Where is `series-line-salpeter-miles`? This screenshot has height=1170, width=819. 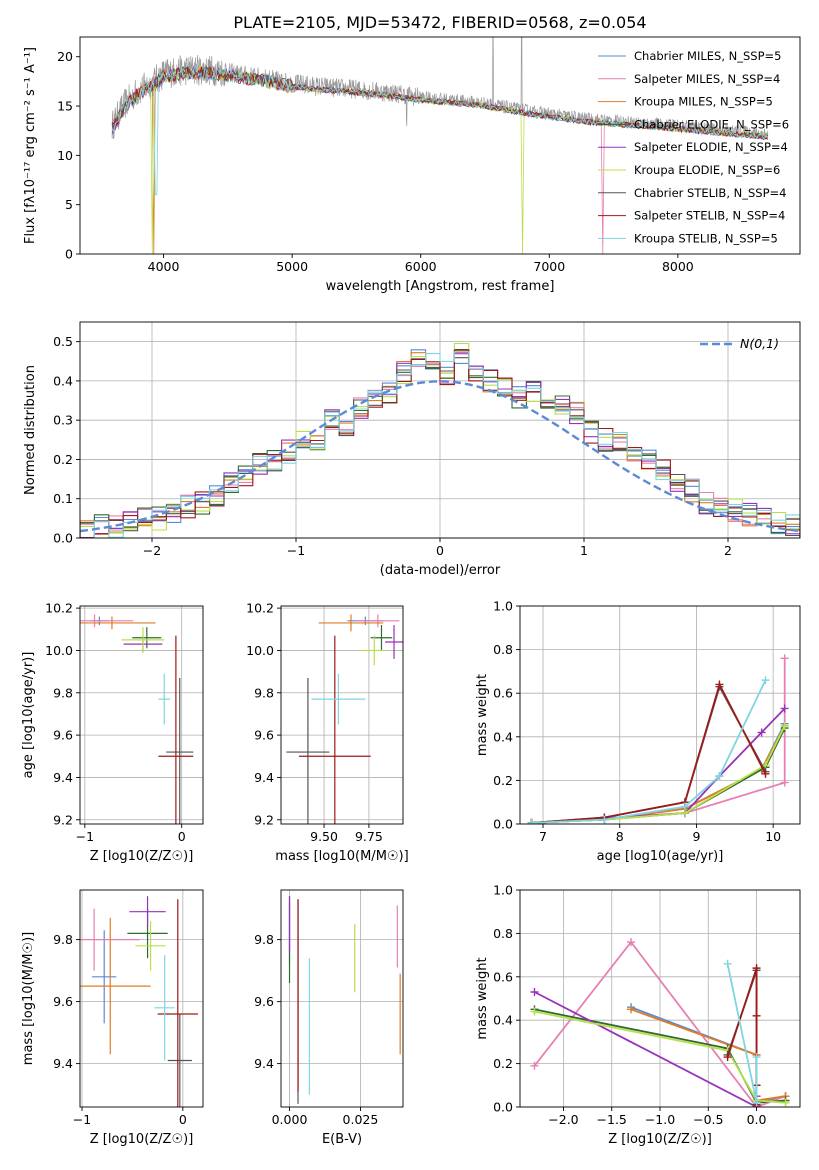 series-line-salpeter-miles is located at coordinates (658, 741).